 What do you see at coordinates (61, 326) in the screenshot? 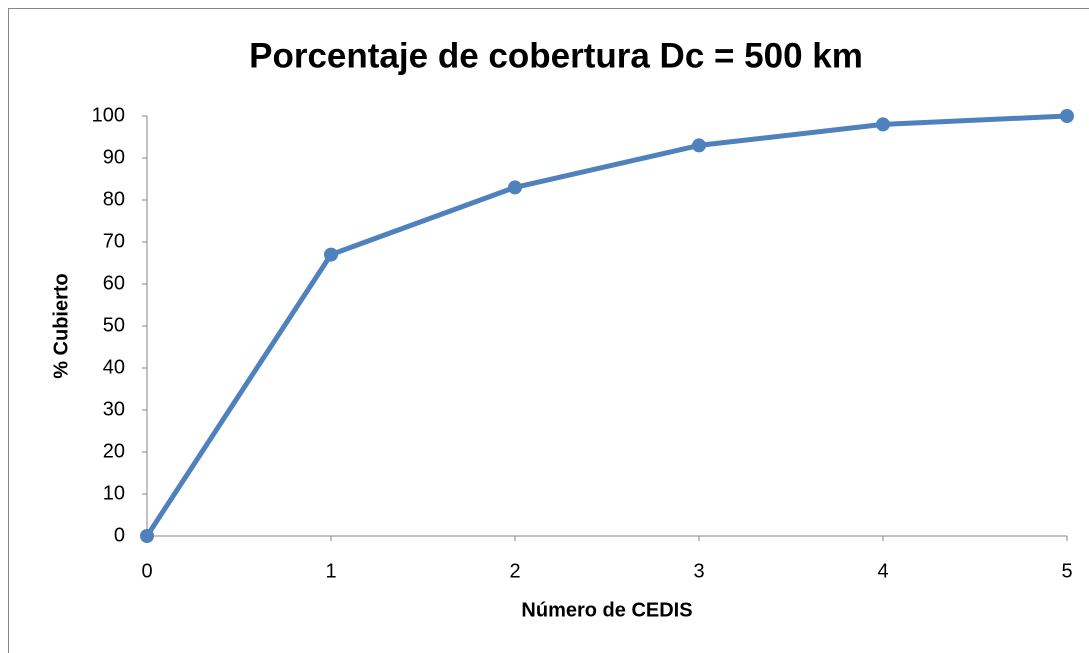
I see `y-axis-title: % Cubierto` at bounding box center [61, 326].